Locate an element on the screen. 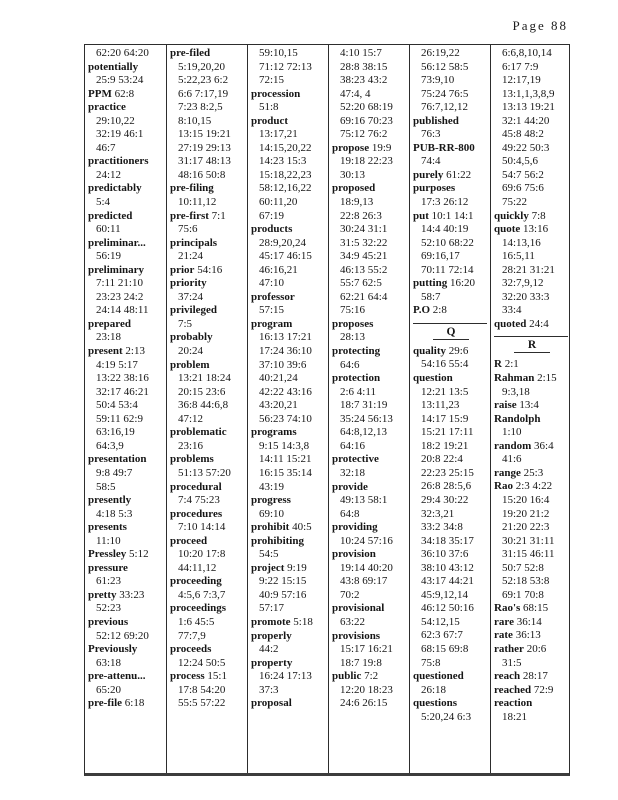  index-refs-line: 64:3,9 is located at coordinates (126, 447).